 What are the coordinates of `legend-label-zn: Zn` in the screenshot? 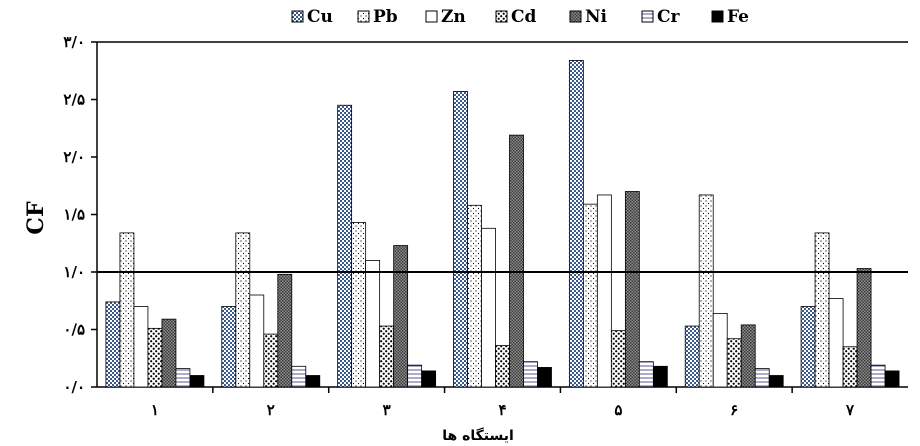 It's located at (453, 17).